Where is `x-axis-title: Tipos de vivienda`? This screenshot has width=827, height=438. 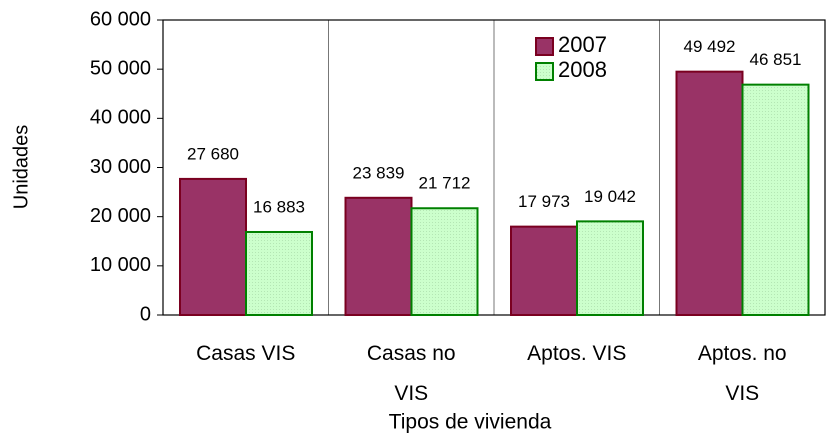
x-axis-title: Tipos de vivienda is located at coordinates (470, 422).